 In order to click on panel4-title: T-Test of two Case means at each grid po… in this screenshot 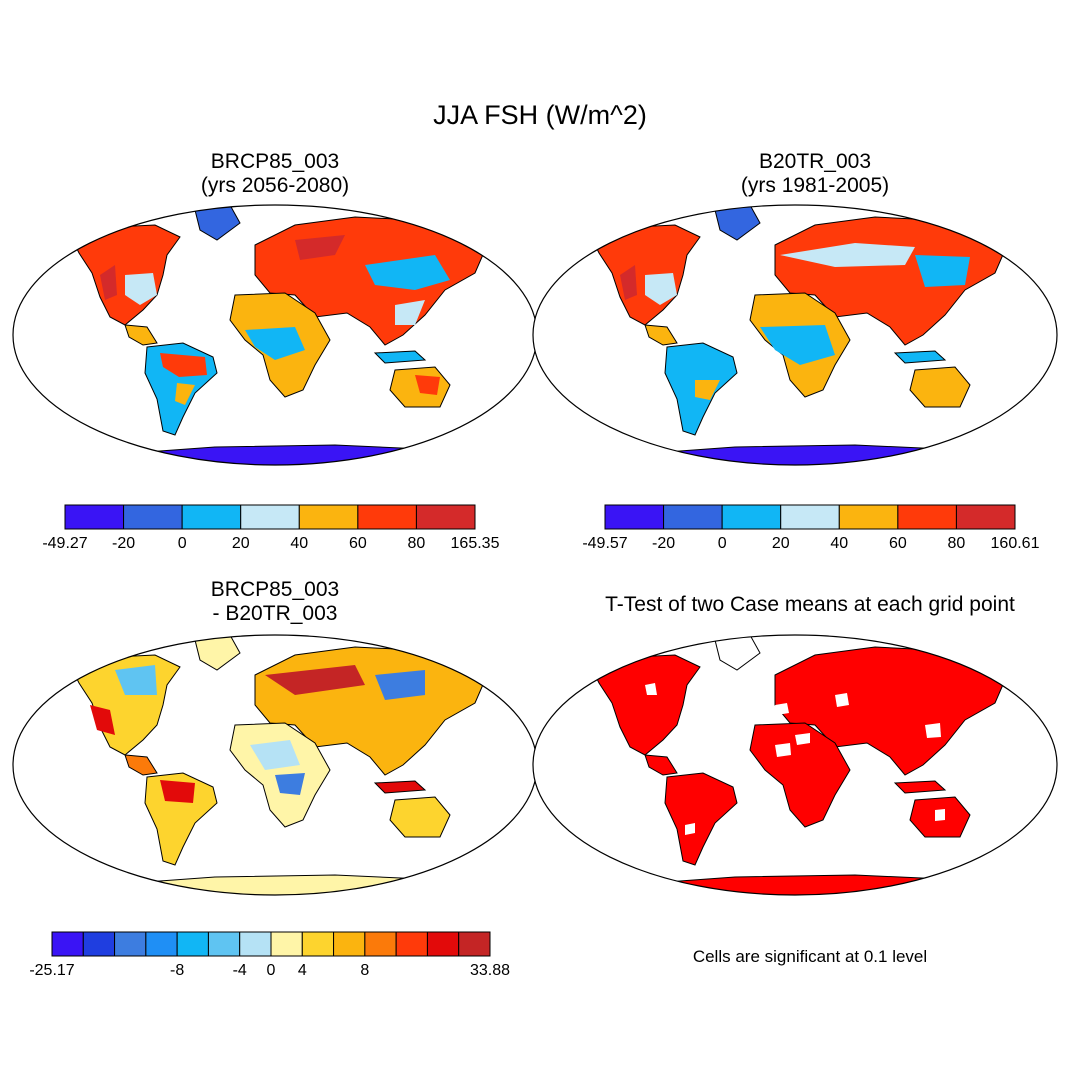, I will do `click(810, 604)`.